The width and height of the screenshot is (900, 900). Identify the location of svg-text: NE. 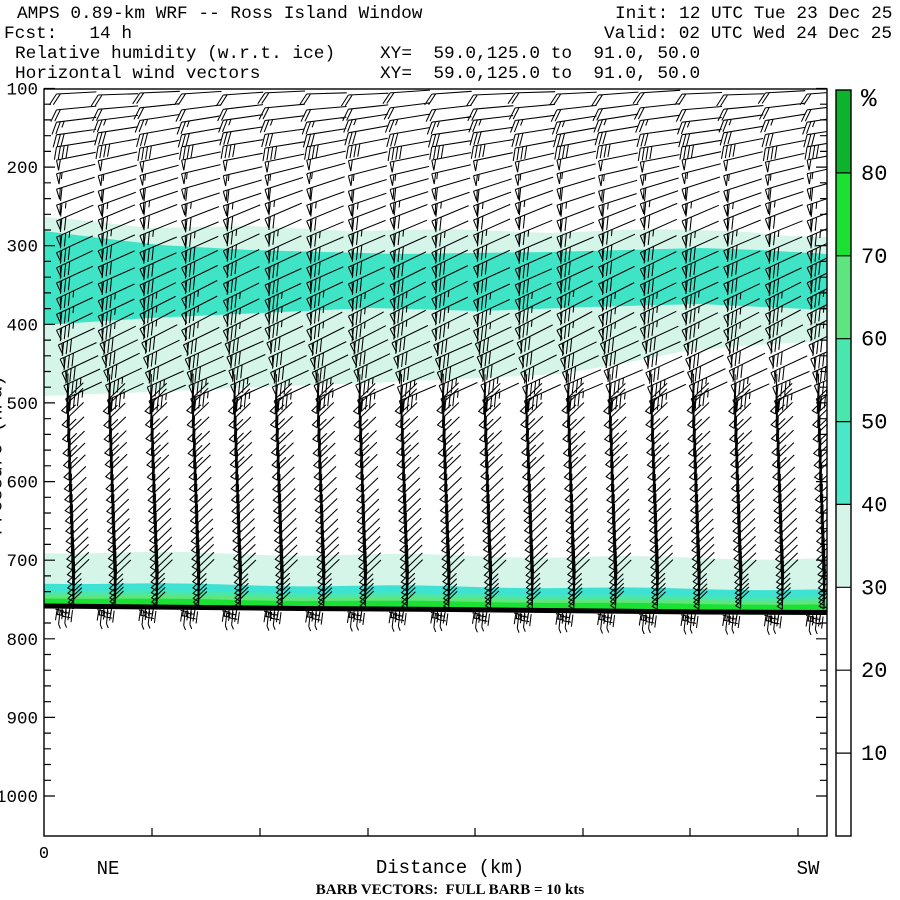
(108, 869).